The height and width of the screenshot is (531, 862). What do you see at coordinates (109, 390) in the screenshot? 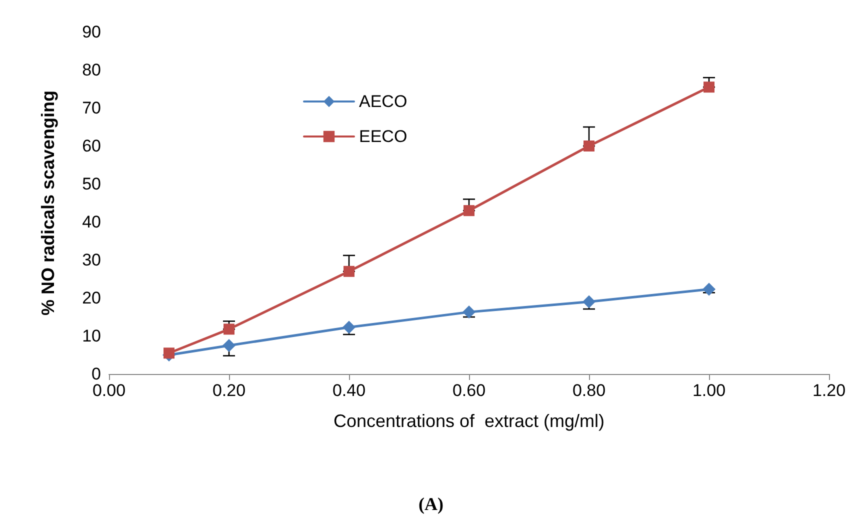
I see `x-tick-label: 0.00` at bounding box center [109, 390].